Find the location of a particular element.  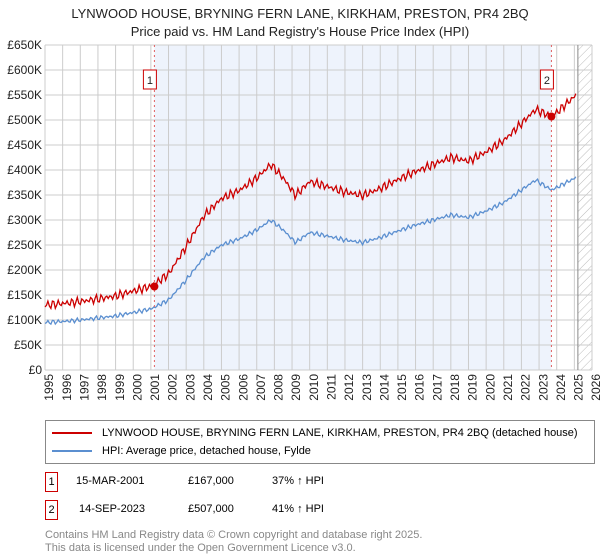

x-tick-label: 1996 is located at coordinates (67, 387).